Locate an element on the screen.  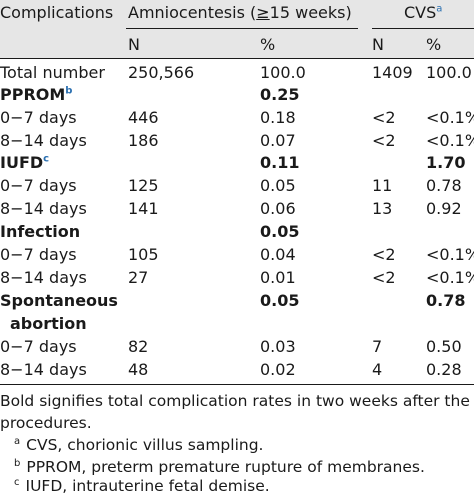
table-note-line-2: procedures. is located at coordinates (46, 423).